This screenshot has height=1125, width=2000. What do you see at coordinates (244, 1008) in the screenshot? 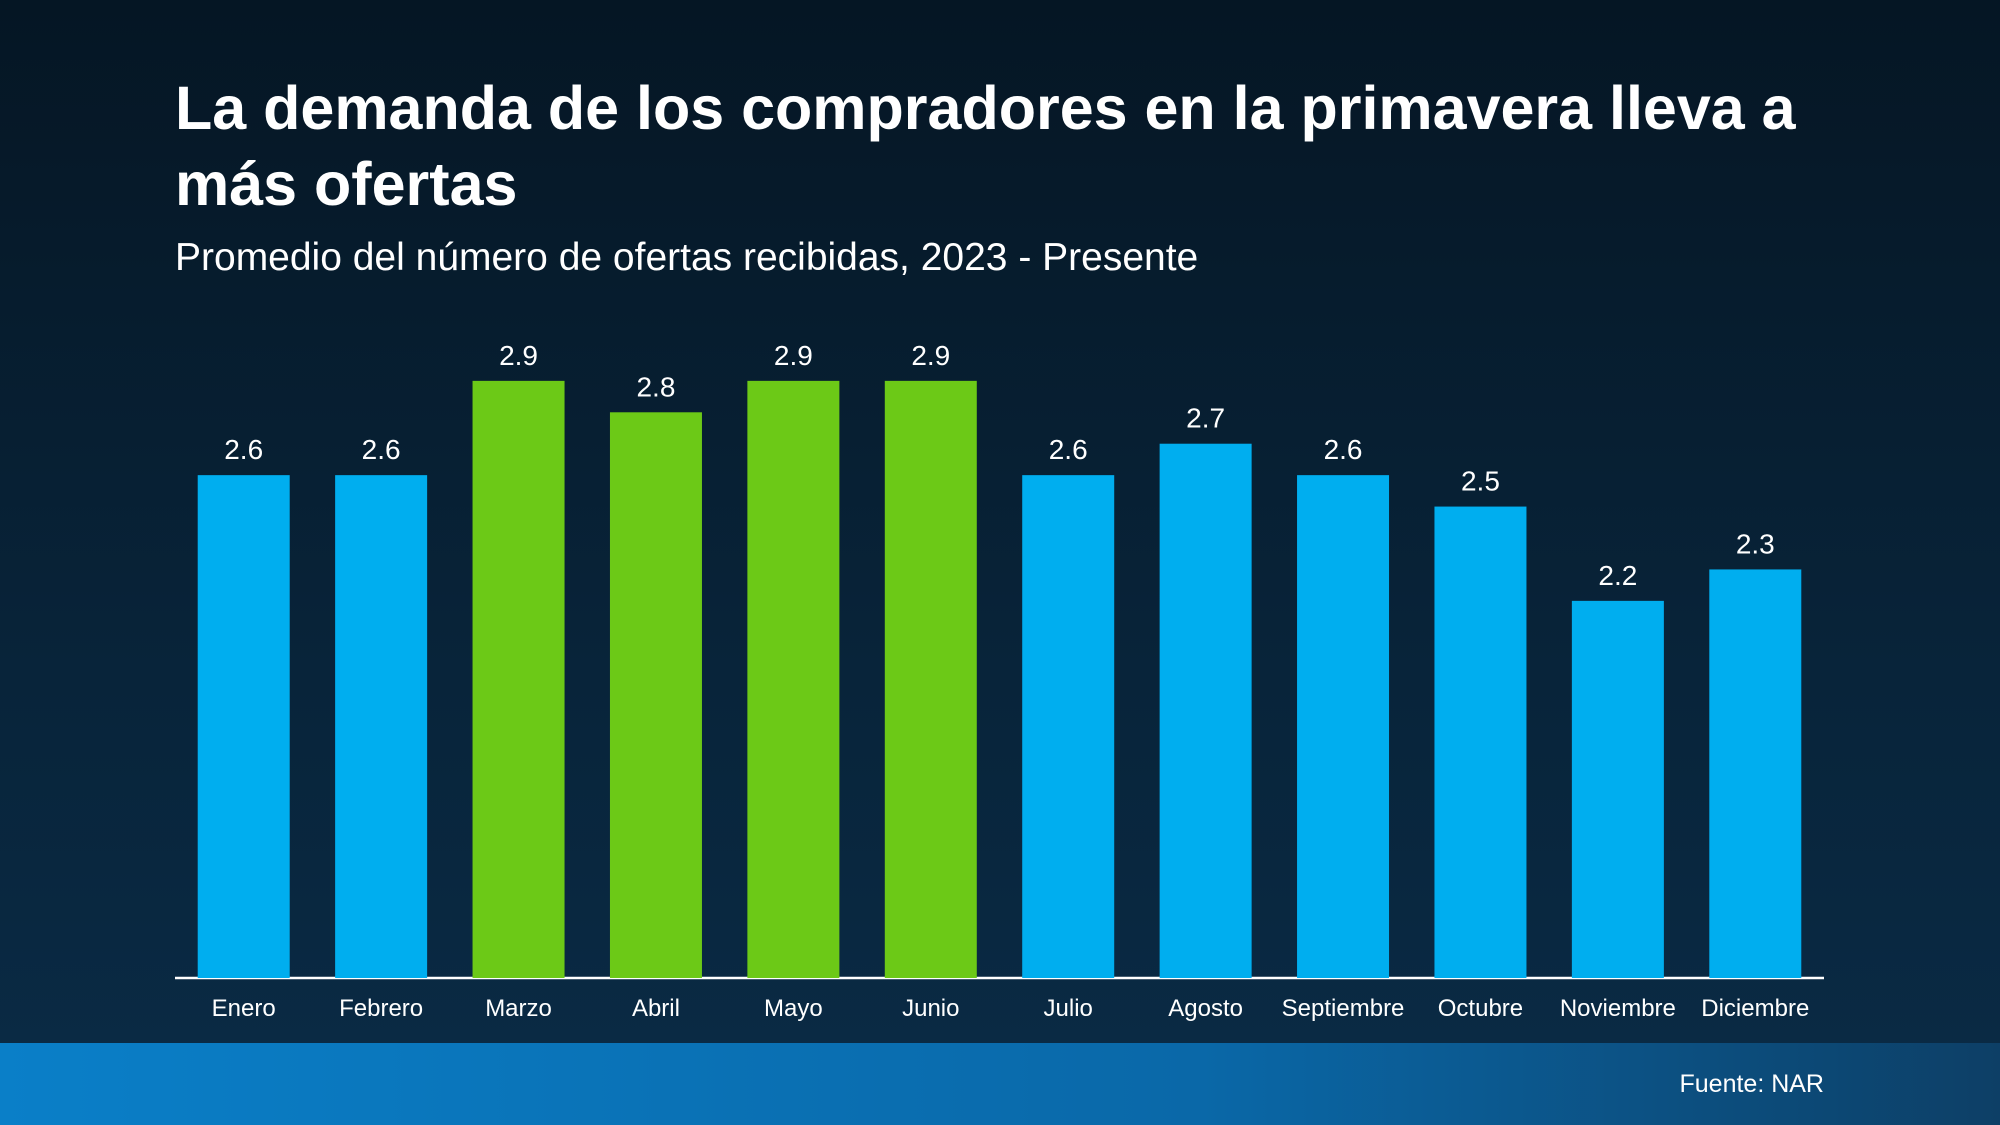
I see `x-tick-label: Enero` at bounding box center [244, 1008].